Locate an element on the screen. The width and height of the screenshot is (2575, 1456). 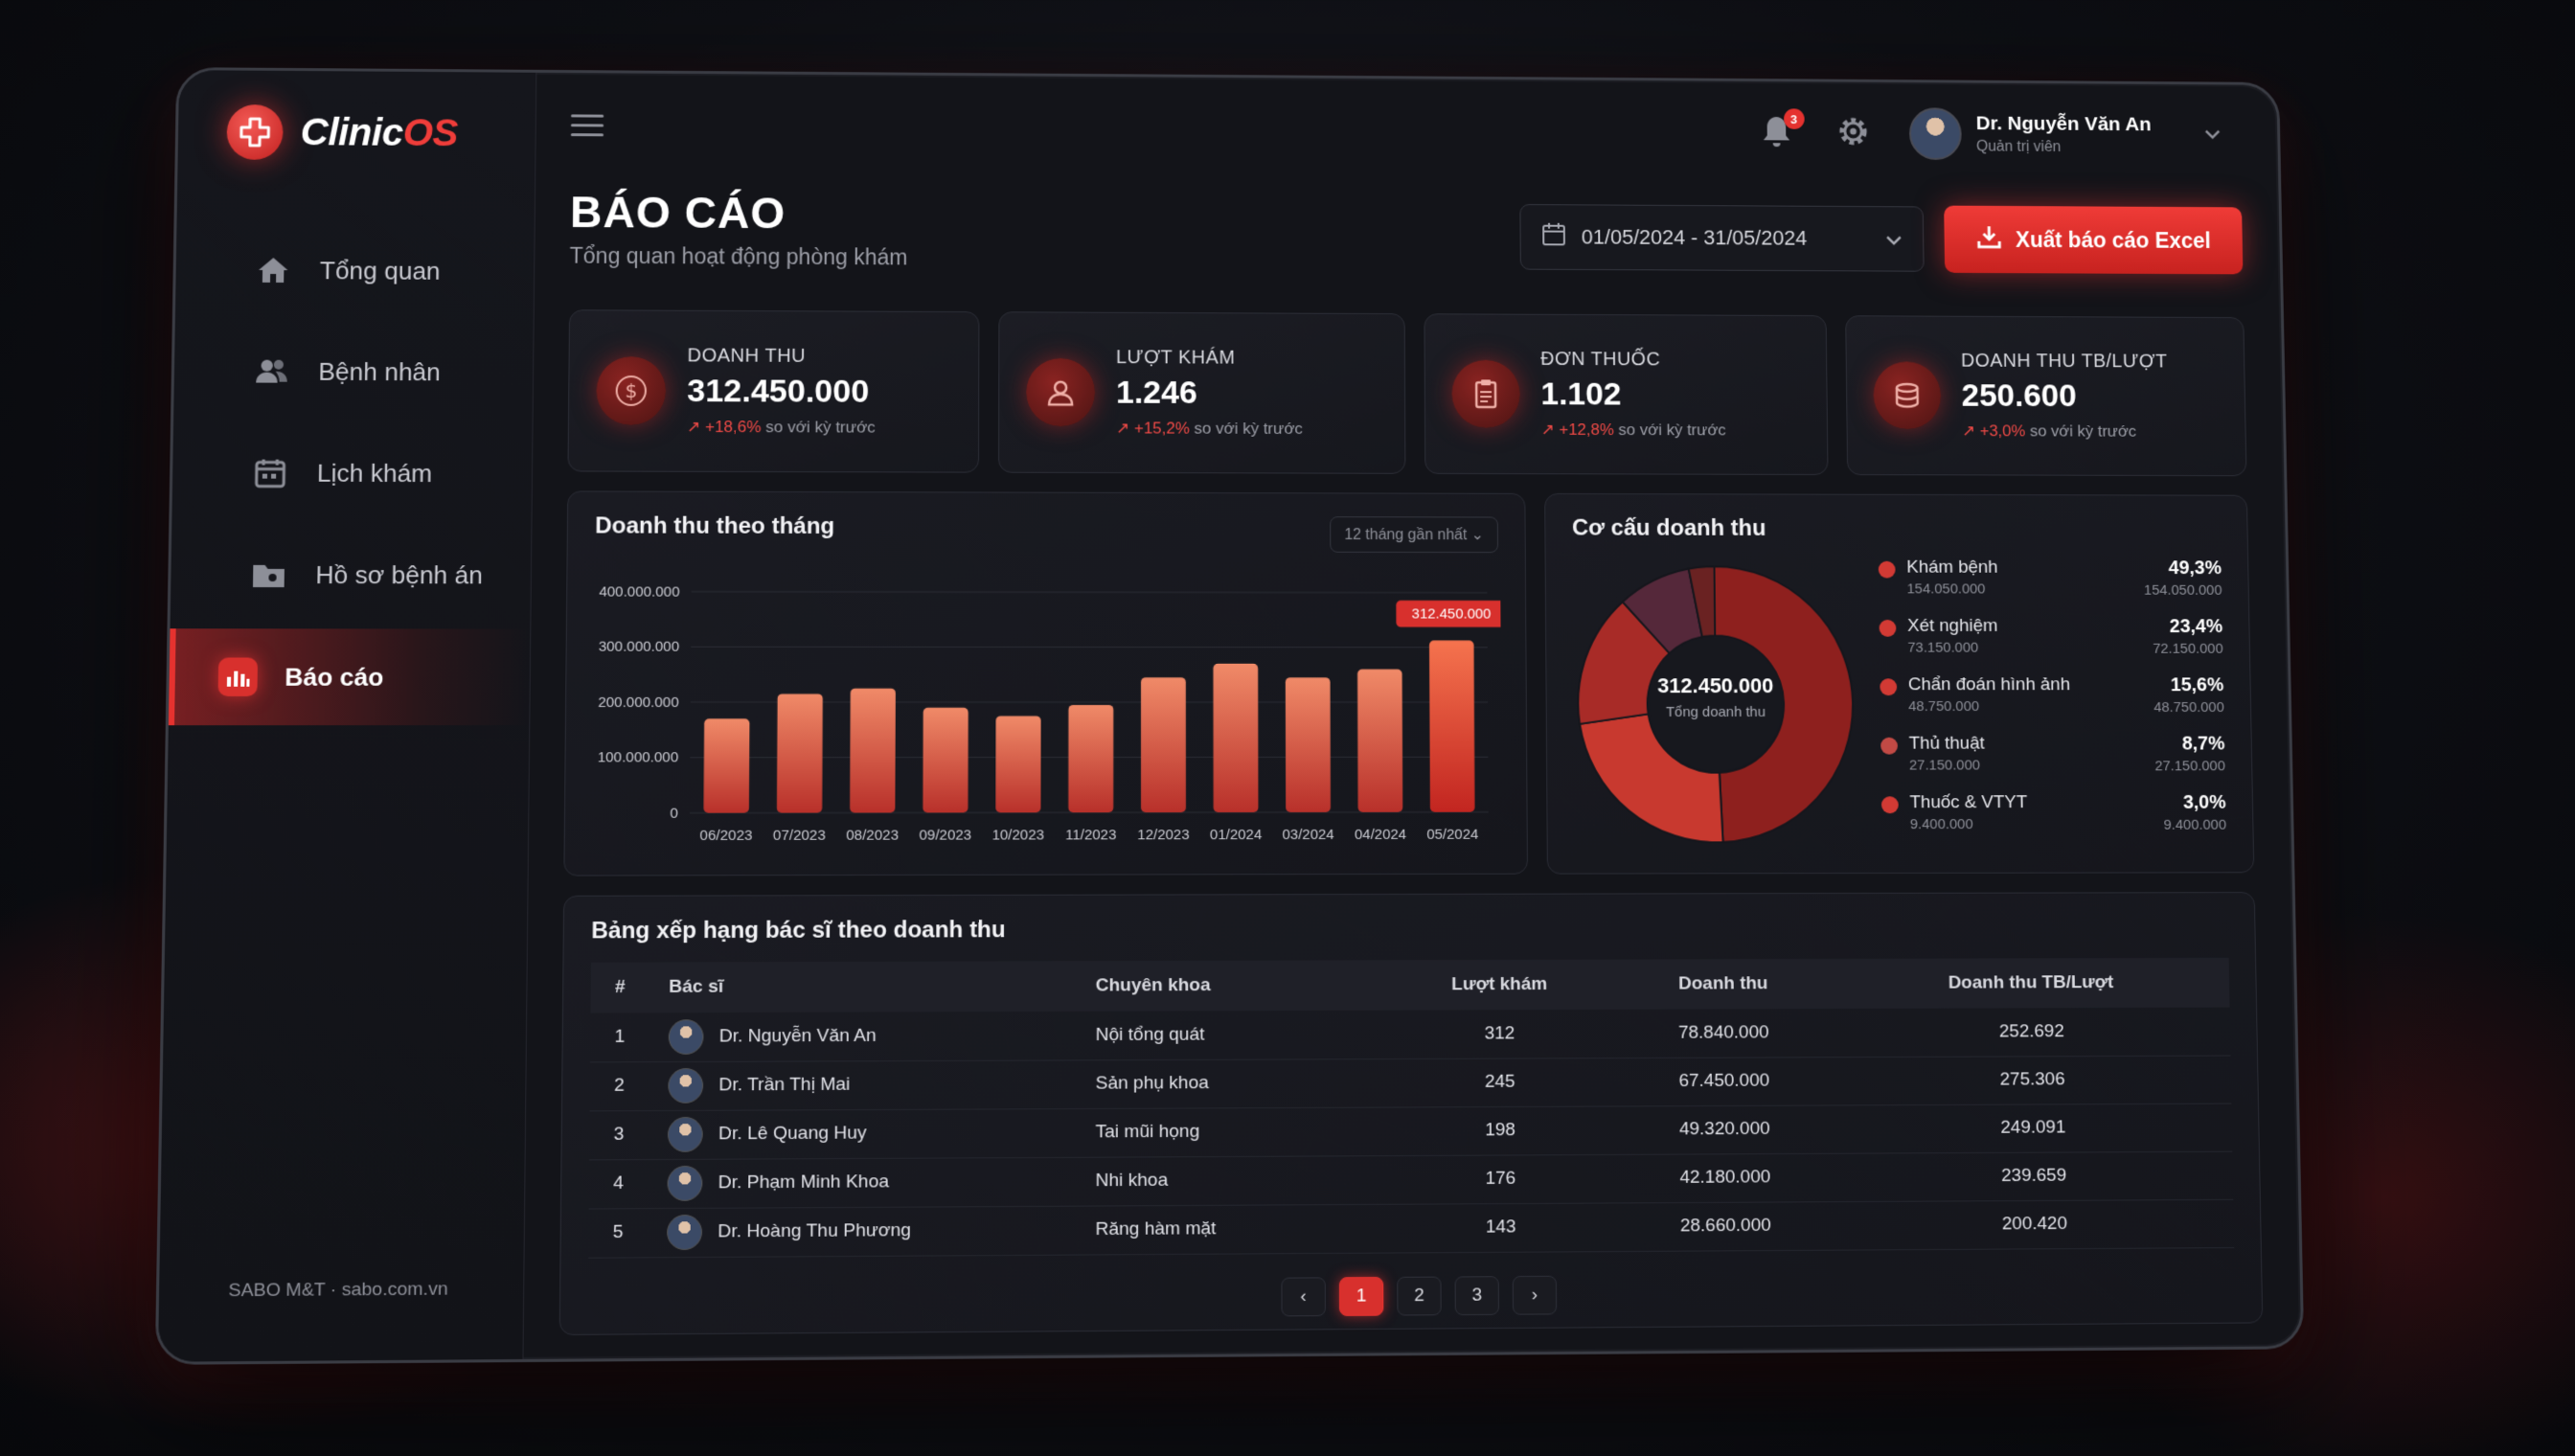
legend-amount-right: 154.050.000 is located at coordinates (2183, 590).